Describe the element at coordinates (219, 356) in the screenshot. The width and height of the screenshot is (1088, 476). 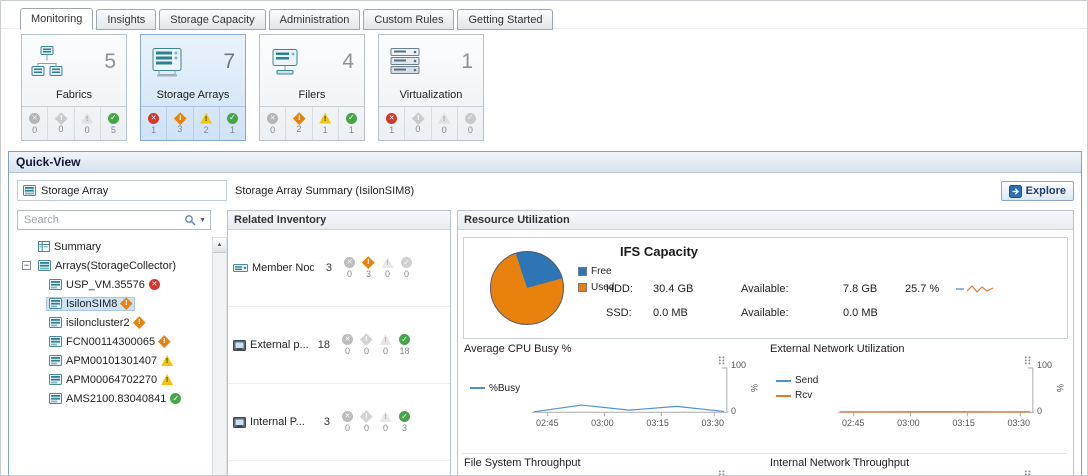
I see `tree-scrollbar: ▲` at that location.